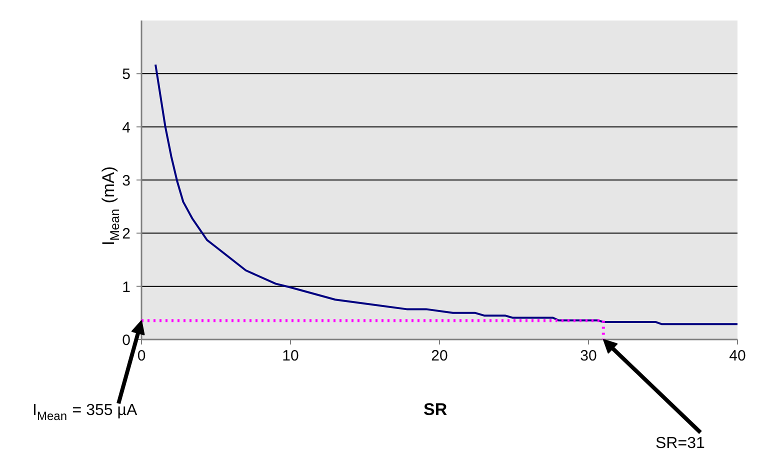  Describe the element at coordinates (439, 356) in the screenshot. I see `x-tick-label: 20` at that location.